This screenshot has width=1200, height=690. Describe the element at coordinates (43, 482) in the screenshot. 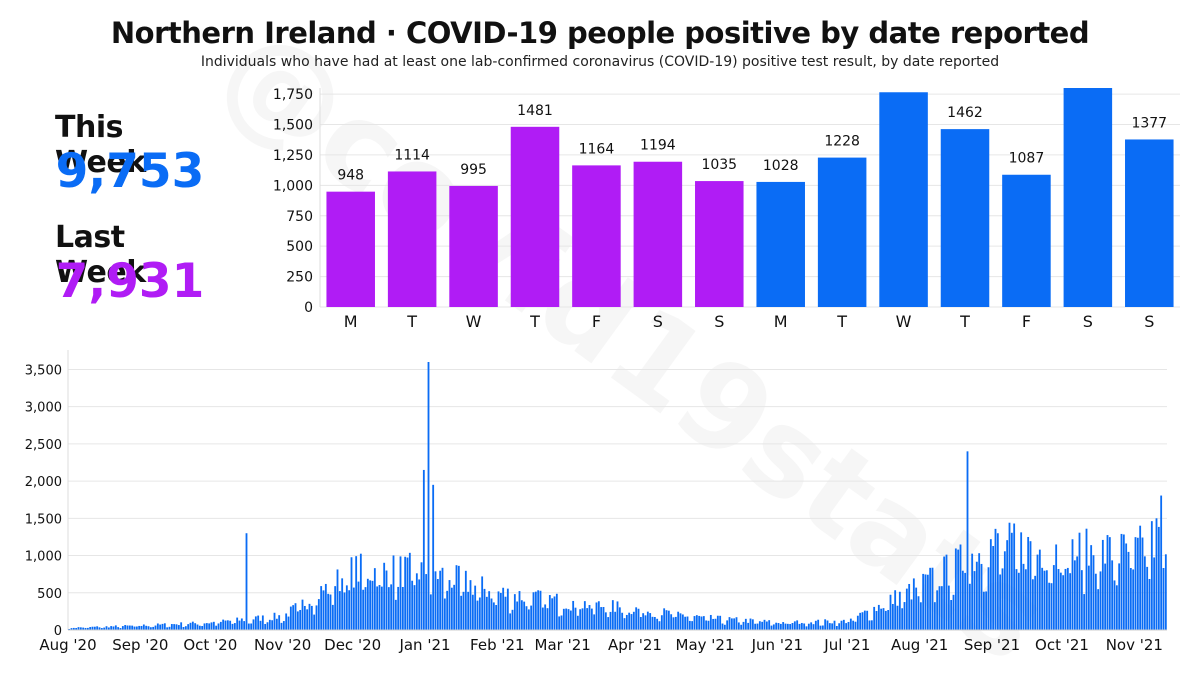

I see `bottom-y-tick-label: 2,000` at that location.